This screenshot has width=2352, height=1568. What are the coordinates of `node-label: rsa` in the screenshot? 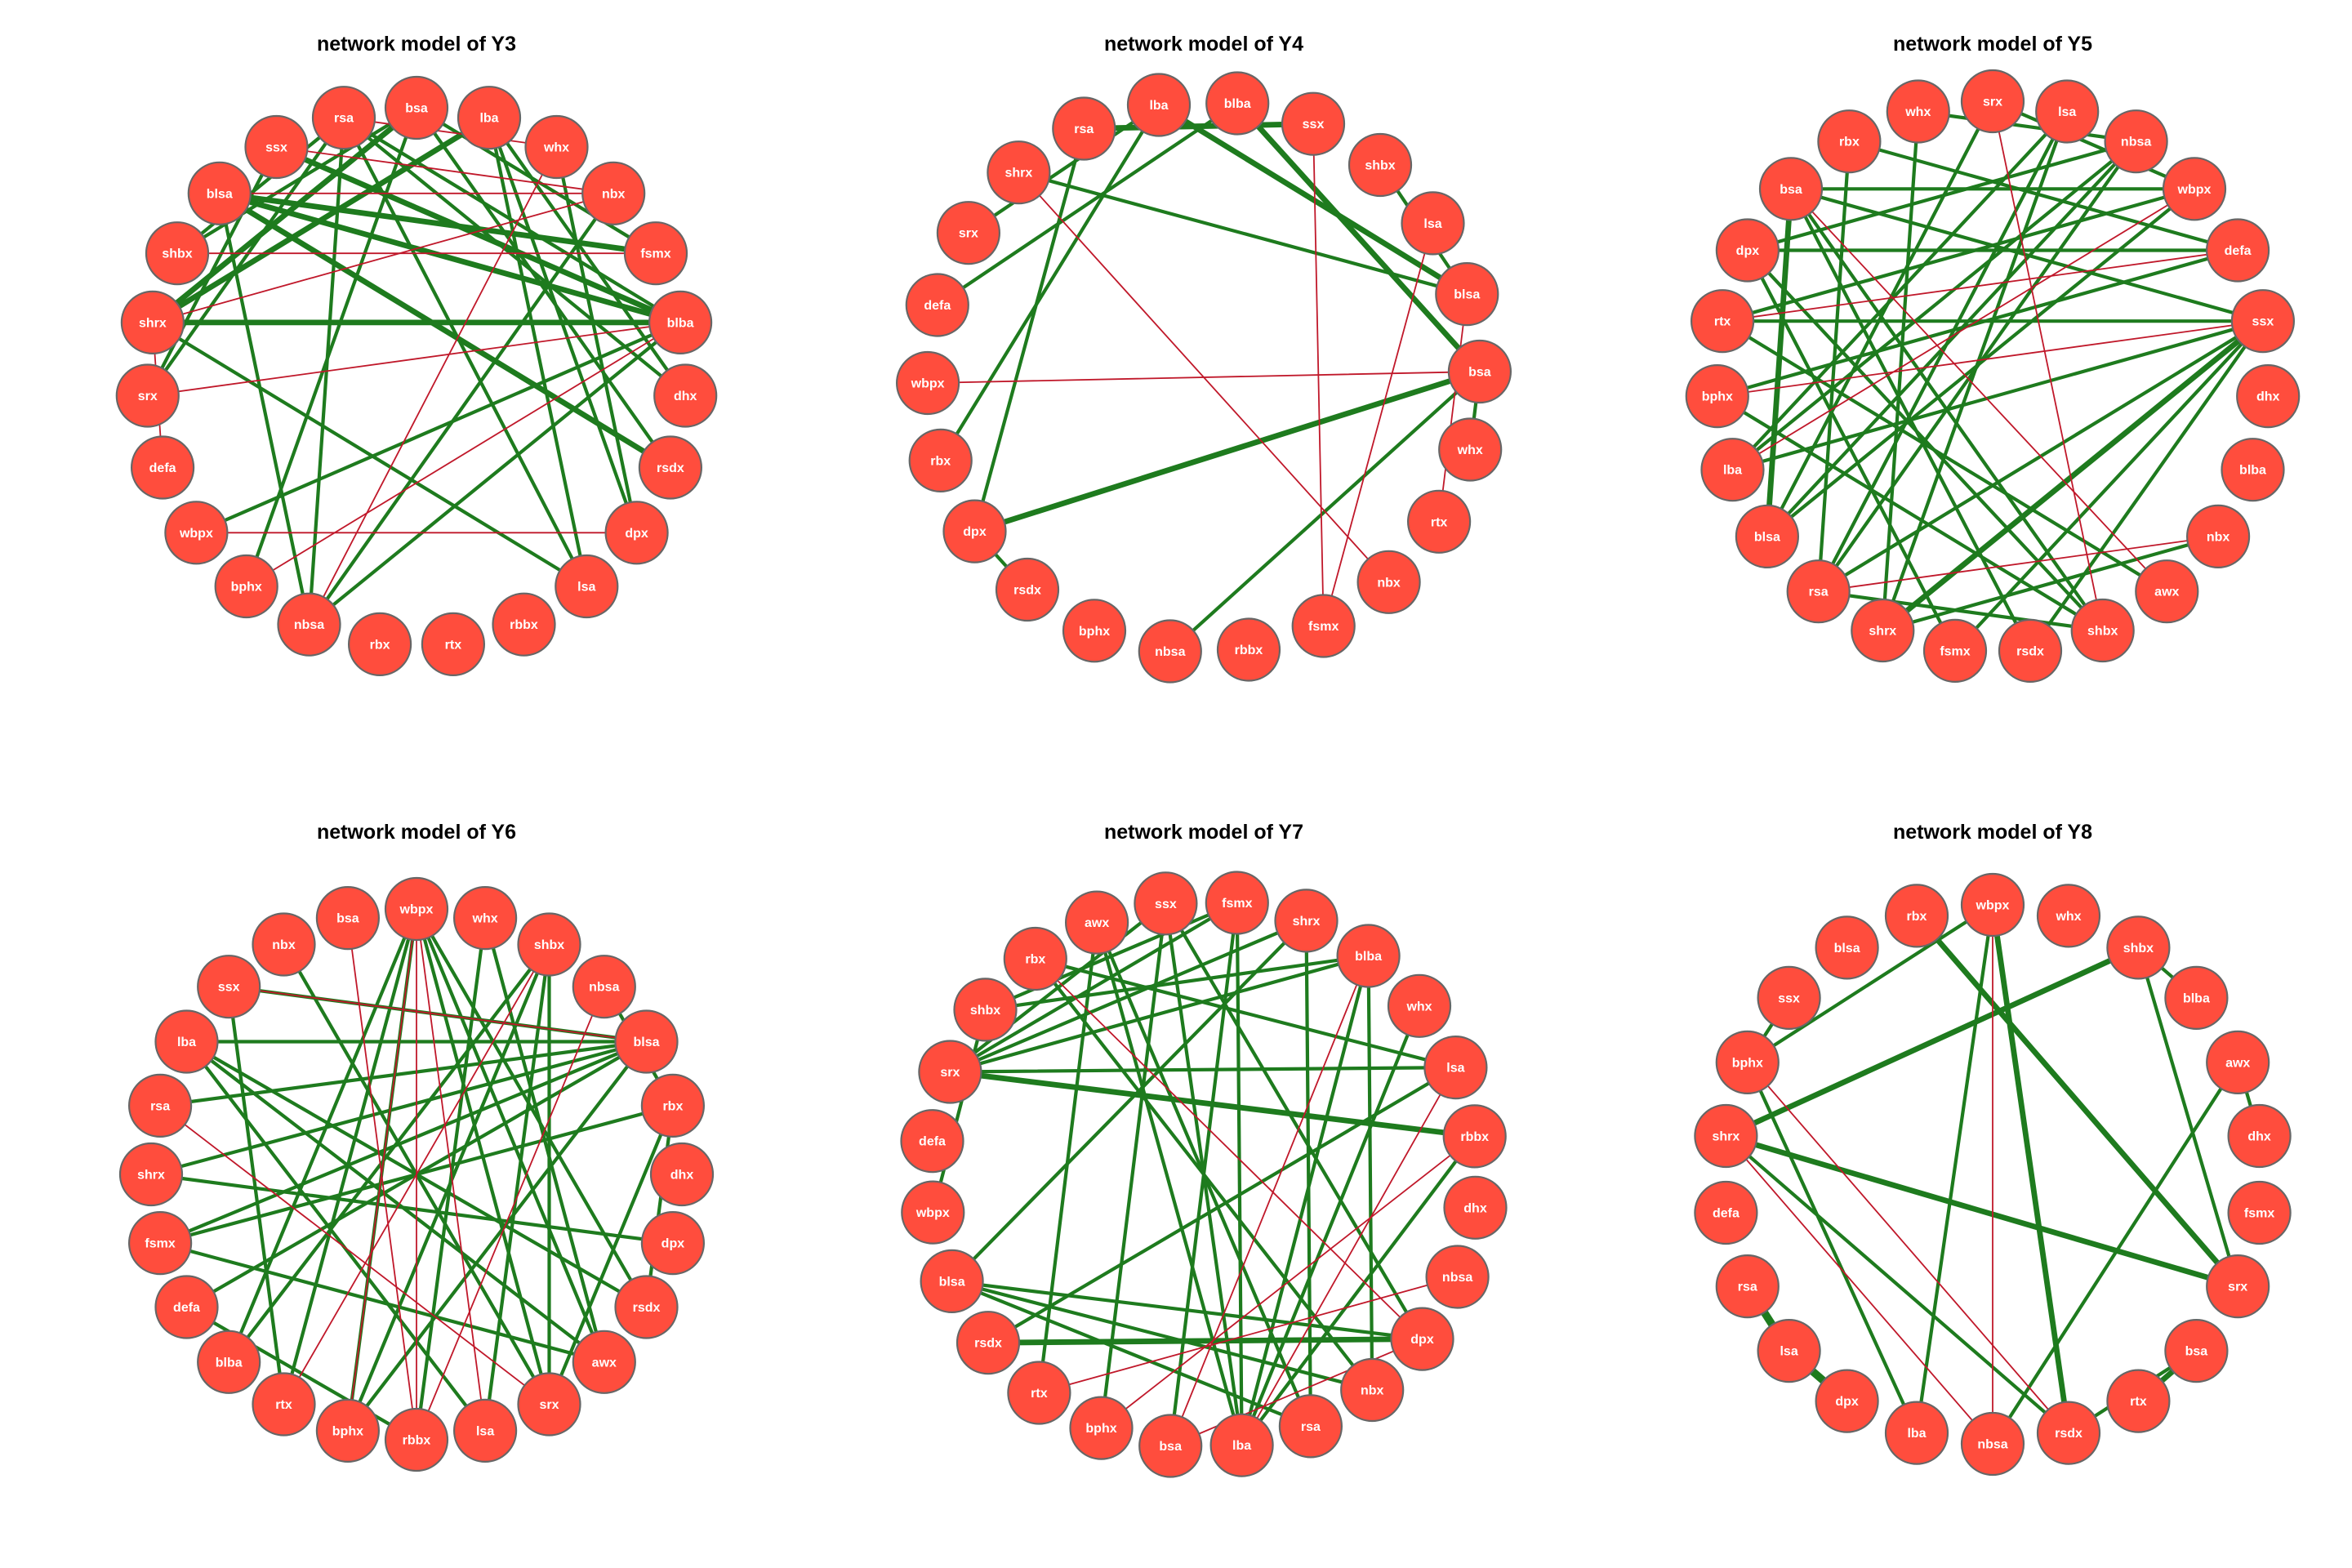 It's located at (344, 119).